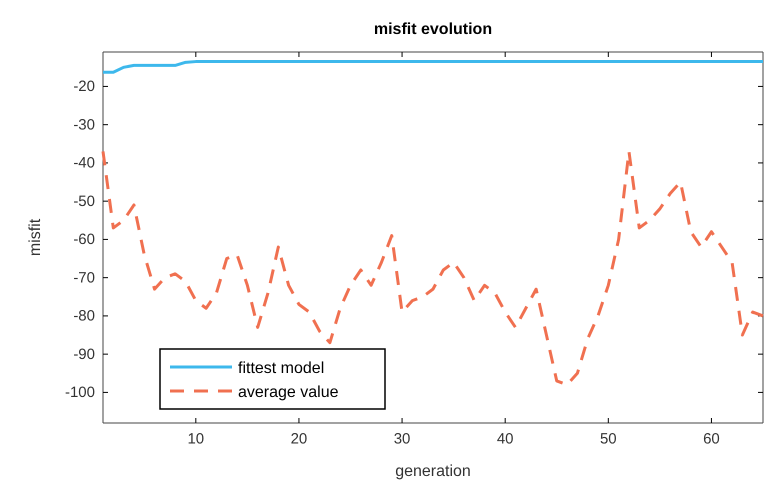 The width and height of the screenshot is (765, 483). Describe the element at coordinates (433, 471) in the screenshot. I see `x-axis-title: generation` at that location.